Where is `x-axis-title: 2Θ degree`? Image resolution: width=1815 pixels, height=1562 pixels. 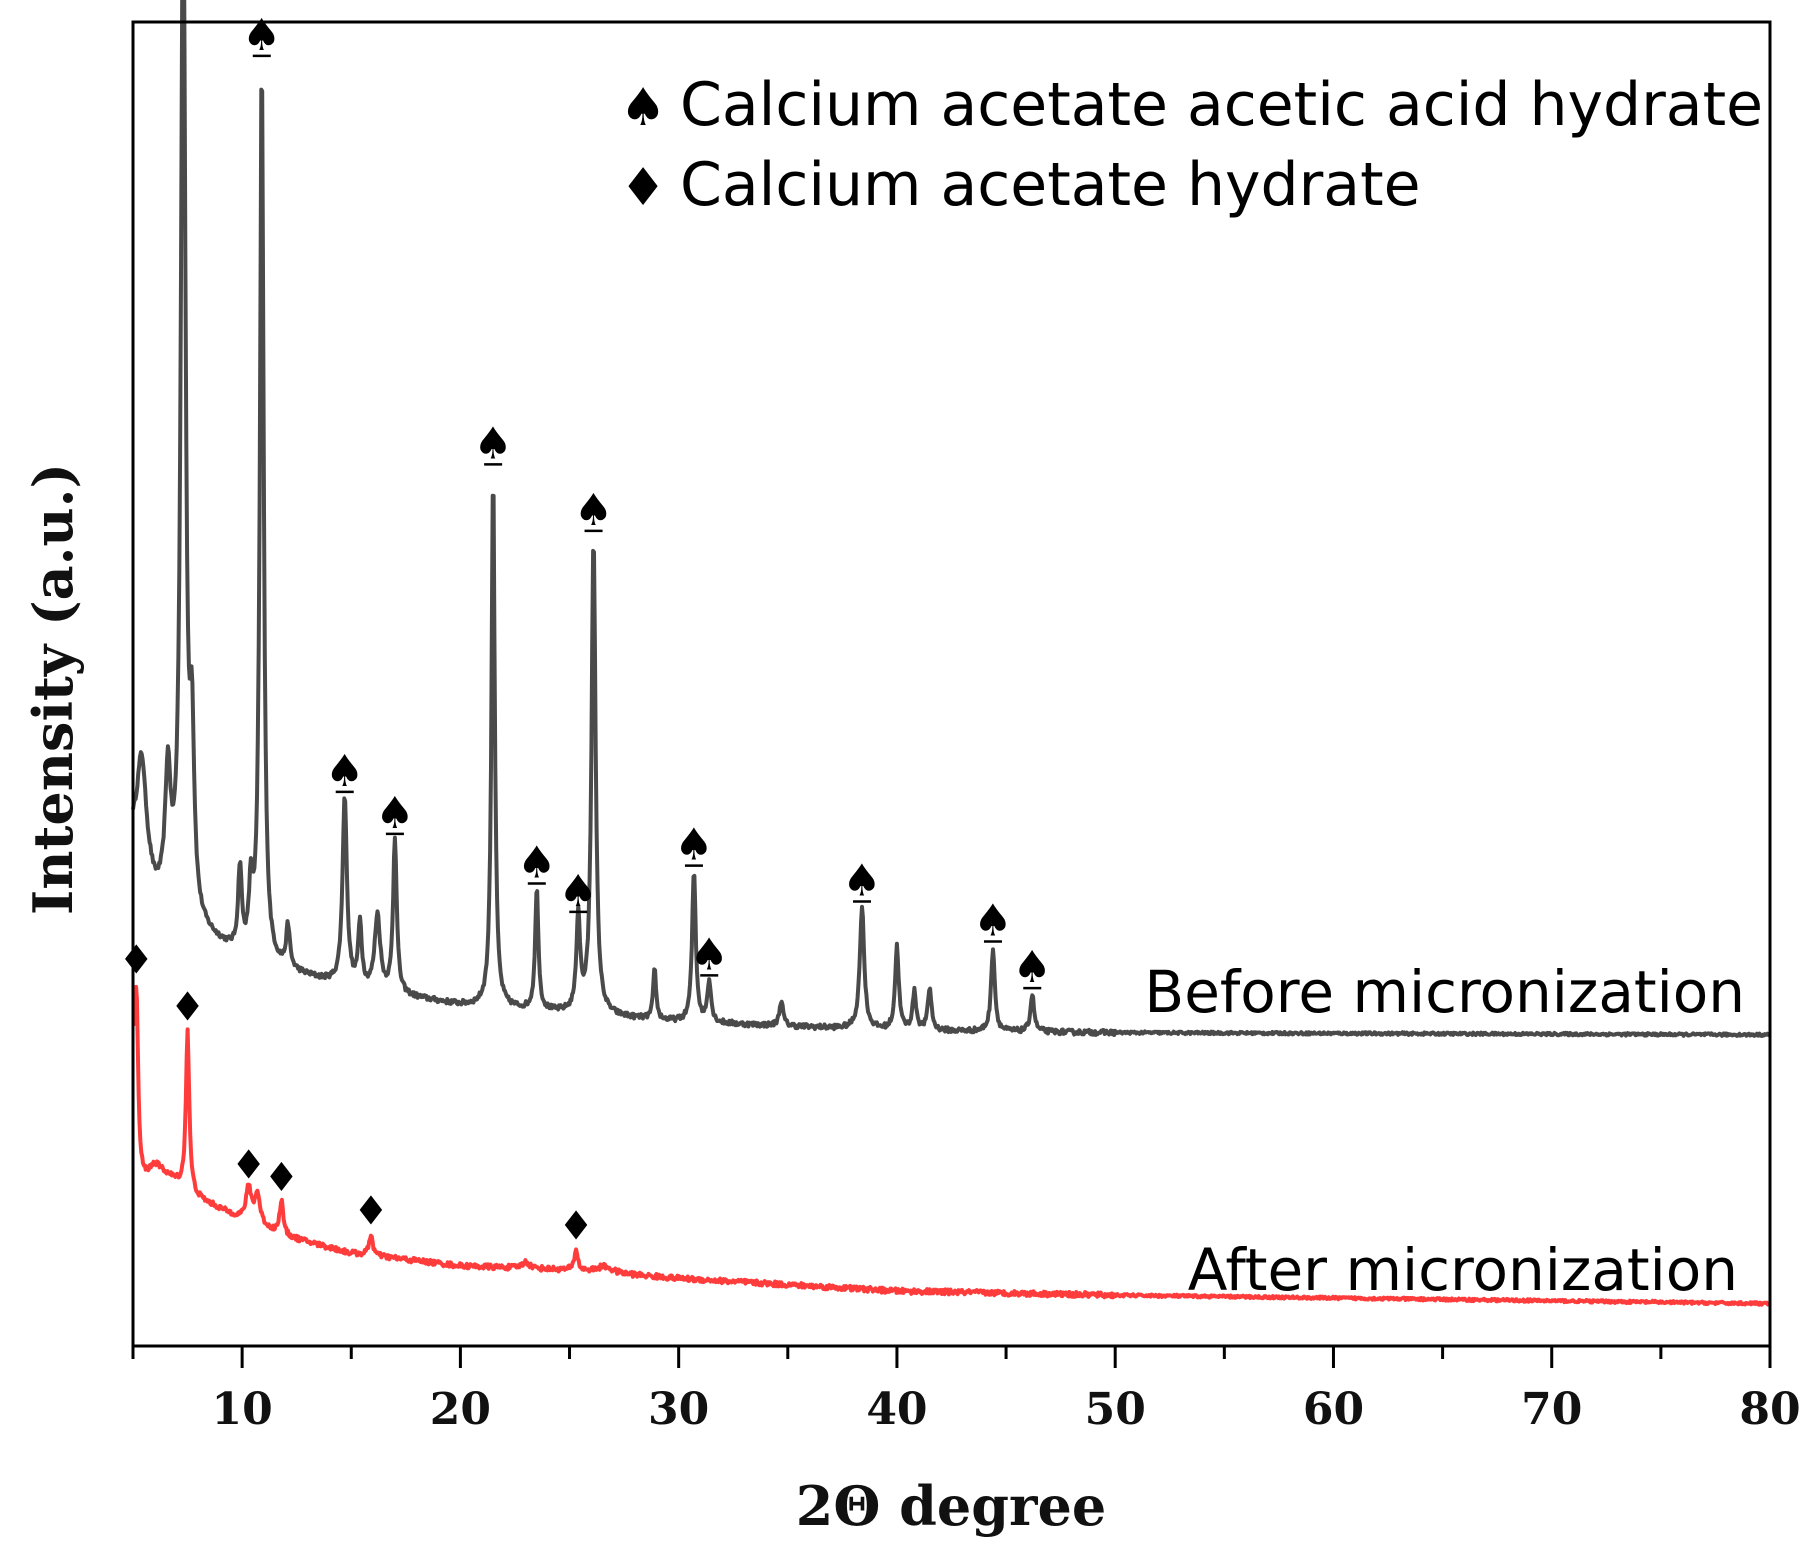 x-axis-title: 2Θ degree is located at coordinates (951, 1506).